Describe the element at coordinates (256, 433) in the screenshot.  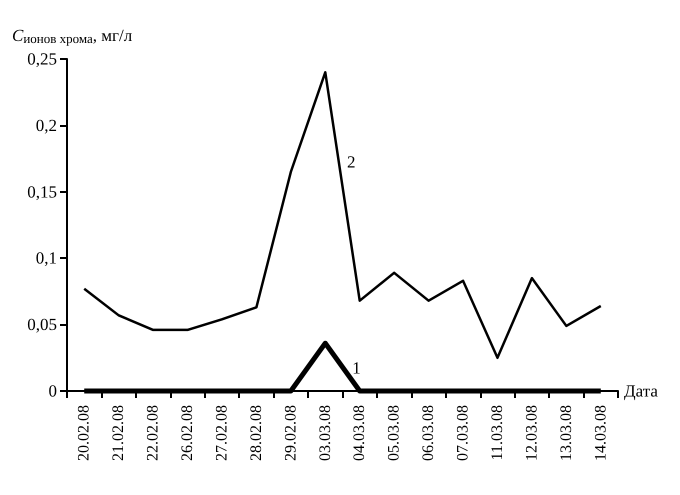
I see `x-tick-label: 28.02.08` at that location.